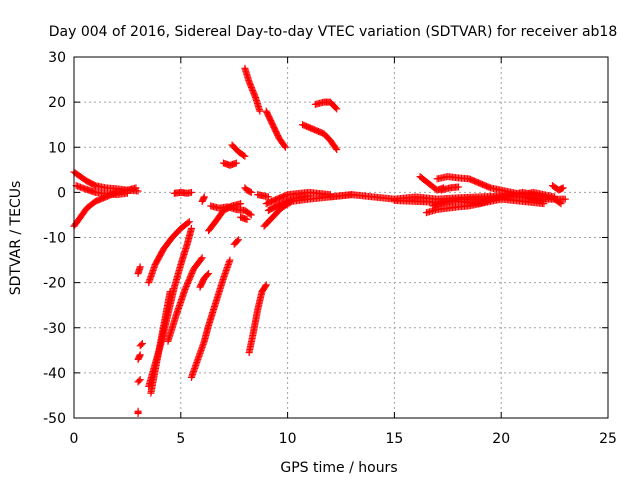 The image size is (640, 485). Describe the element at coordinates (394, 439) in the screenshot. I see `x-tick-label: 15` at that location.